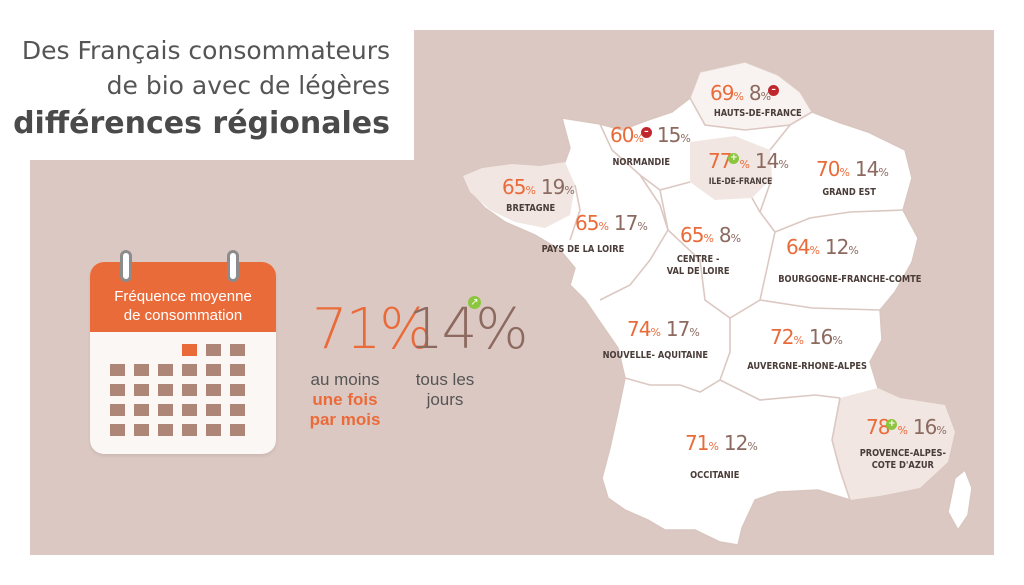  Describe the element at coordinates (692, 235) in the screenshot. I see `cvl-monthly: 65` at that location.